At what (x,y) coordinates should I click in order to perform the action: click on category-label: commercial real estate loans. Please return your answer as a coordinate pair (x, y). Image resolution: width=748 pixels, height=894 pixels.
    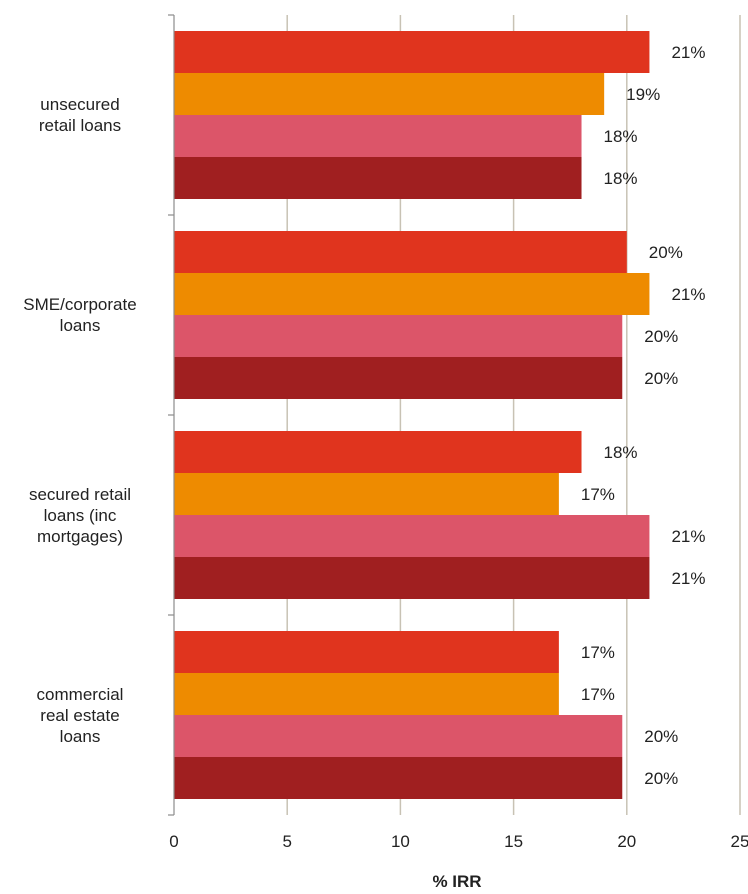
    Looking at the image, I should click on (80, 715).